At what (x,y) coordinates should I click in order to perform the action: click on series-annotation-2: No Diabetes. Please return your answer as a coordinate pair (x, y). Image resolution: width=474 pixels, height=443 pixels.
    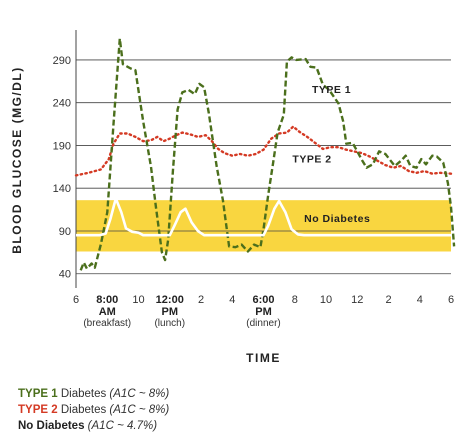
    Looking at the image, I should click on (337, 219).